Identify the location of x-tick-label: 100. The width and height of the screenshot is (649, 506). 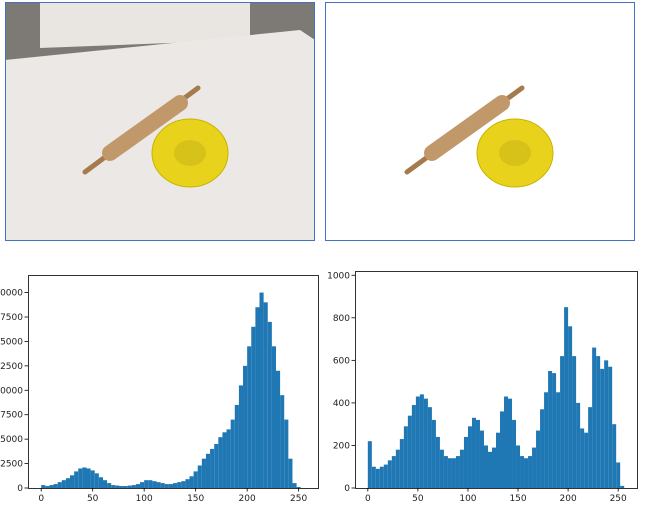
(144, 498).